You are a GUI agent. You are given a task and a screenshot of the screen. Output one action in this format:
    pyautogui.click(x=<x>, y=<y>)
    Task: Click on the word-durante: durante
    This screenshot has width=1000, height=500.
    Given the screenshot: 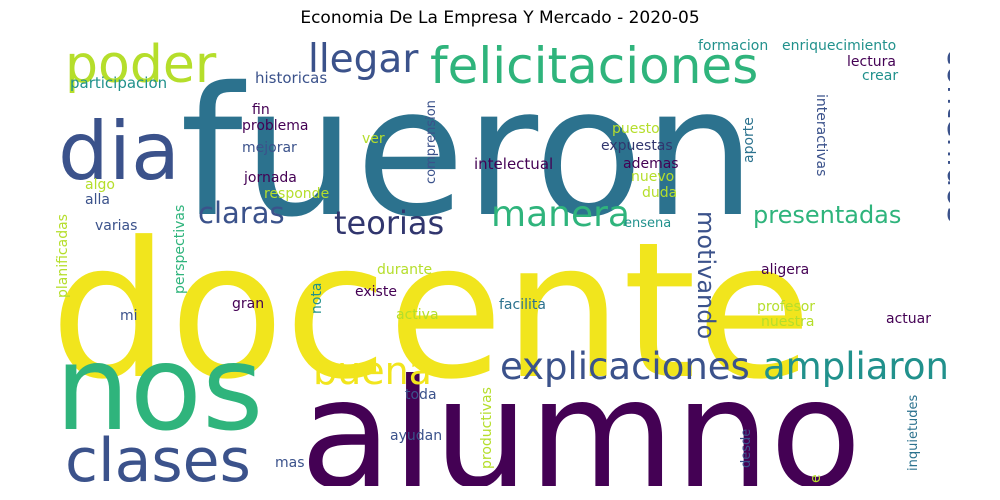 What is the action you would take?
    pyautogui.click(x=404, y=270)
    